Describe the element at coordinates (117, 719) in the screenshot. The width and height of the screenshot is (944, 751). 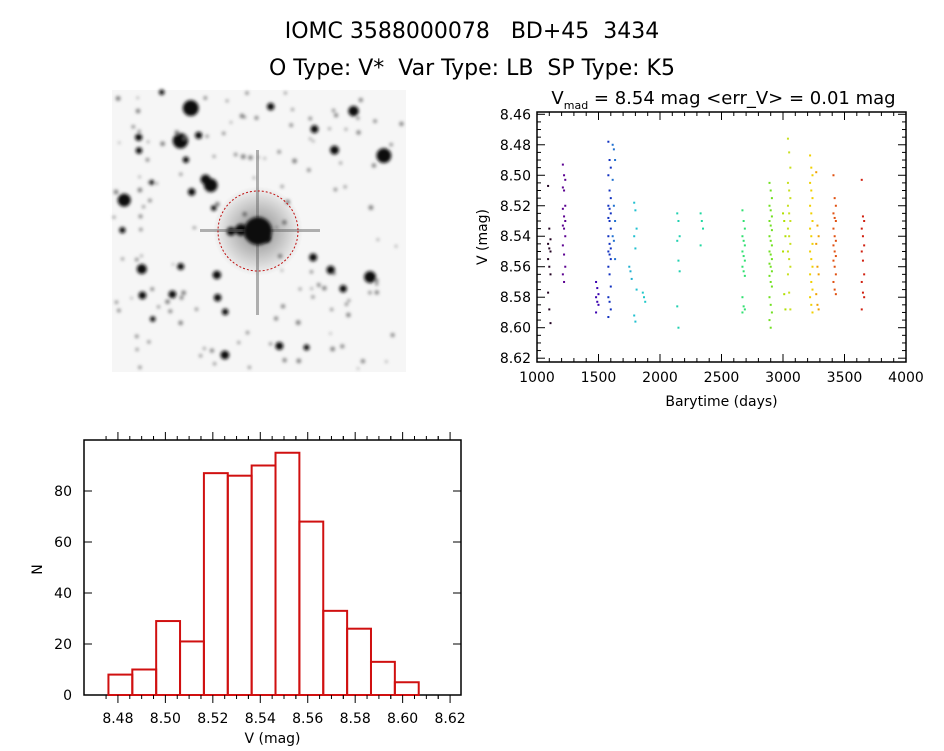
I see `x-tick-label: 8.48` at that location.